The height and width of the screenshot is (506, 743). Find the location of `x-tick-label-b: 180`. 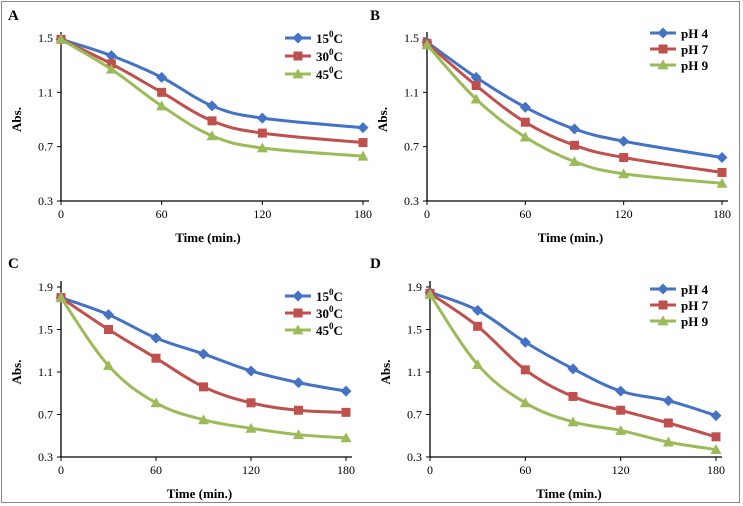

x-tick-label-b: 180 is located at coordinates (722, 214).